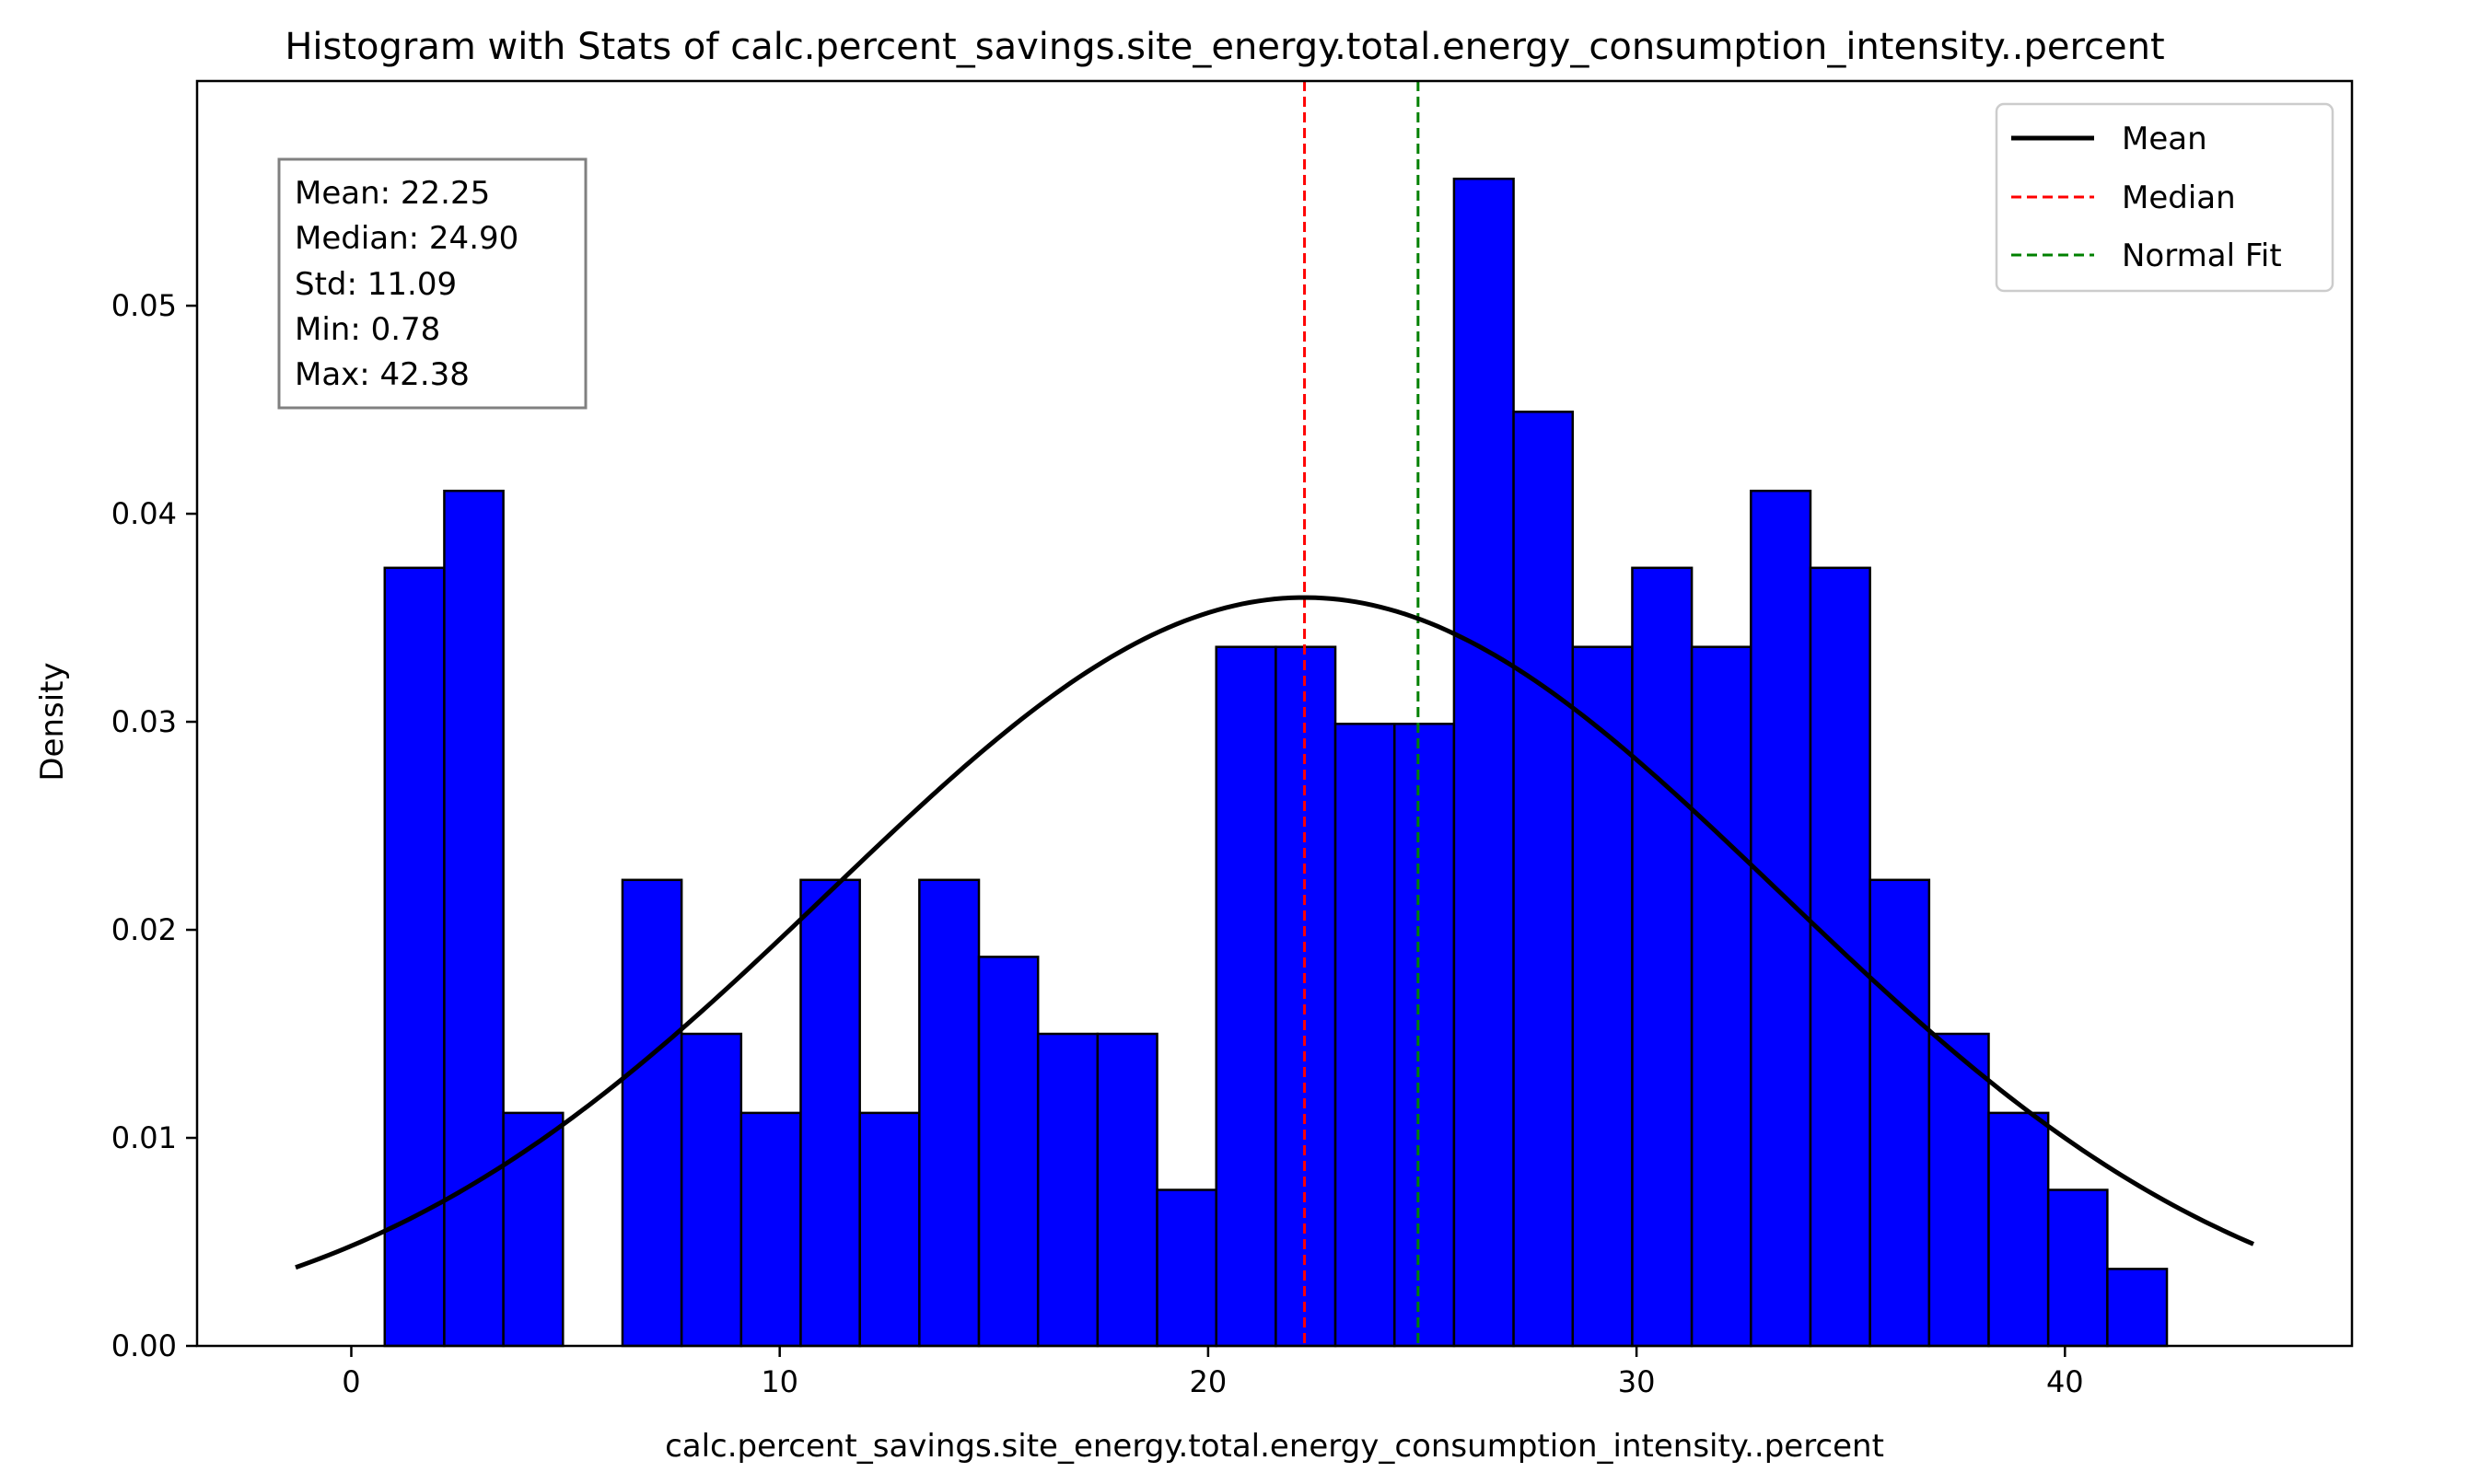 This screenshot has height=1484, width=2468. I want to click on legend-frame, so click(2164, 197).